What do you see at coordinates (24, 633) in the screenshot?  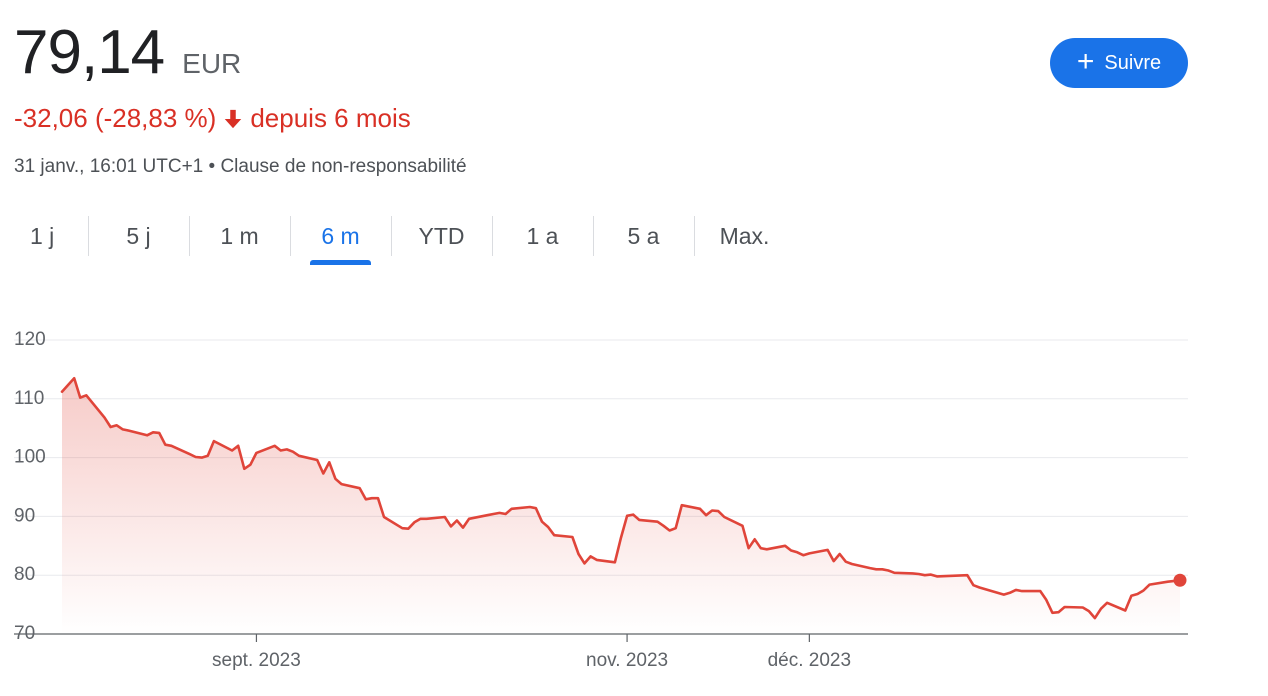 I see `y-tick-label: 70` at bounding box center [24, 633].